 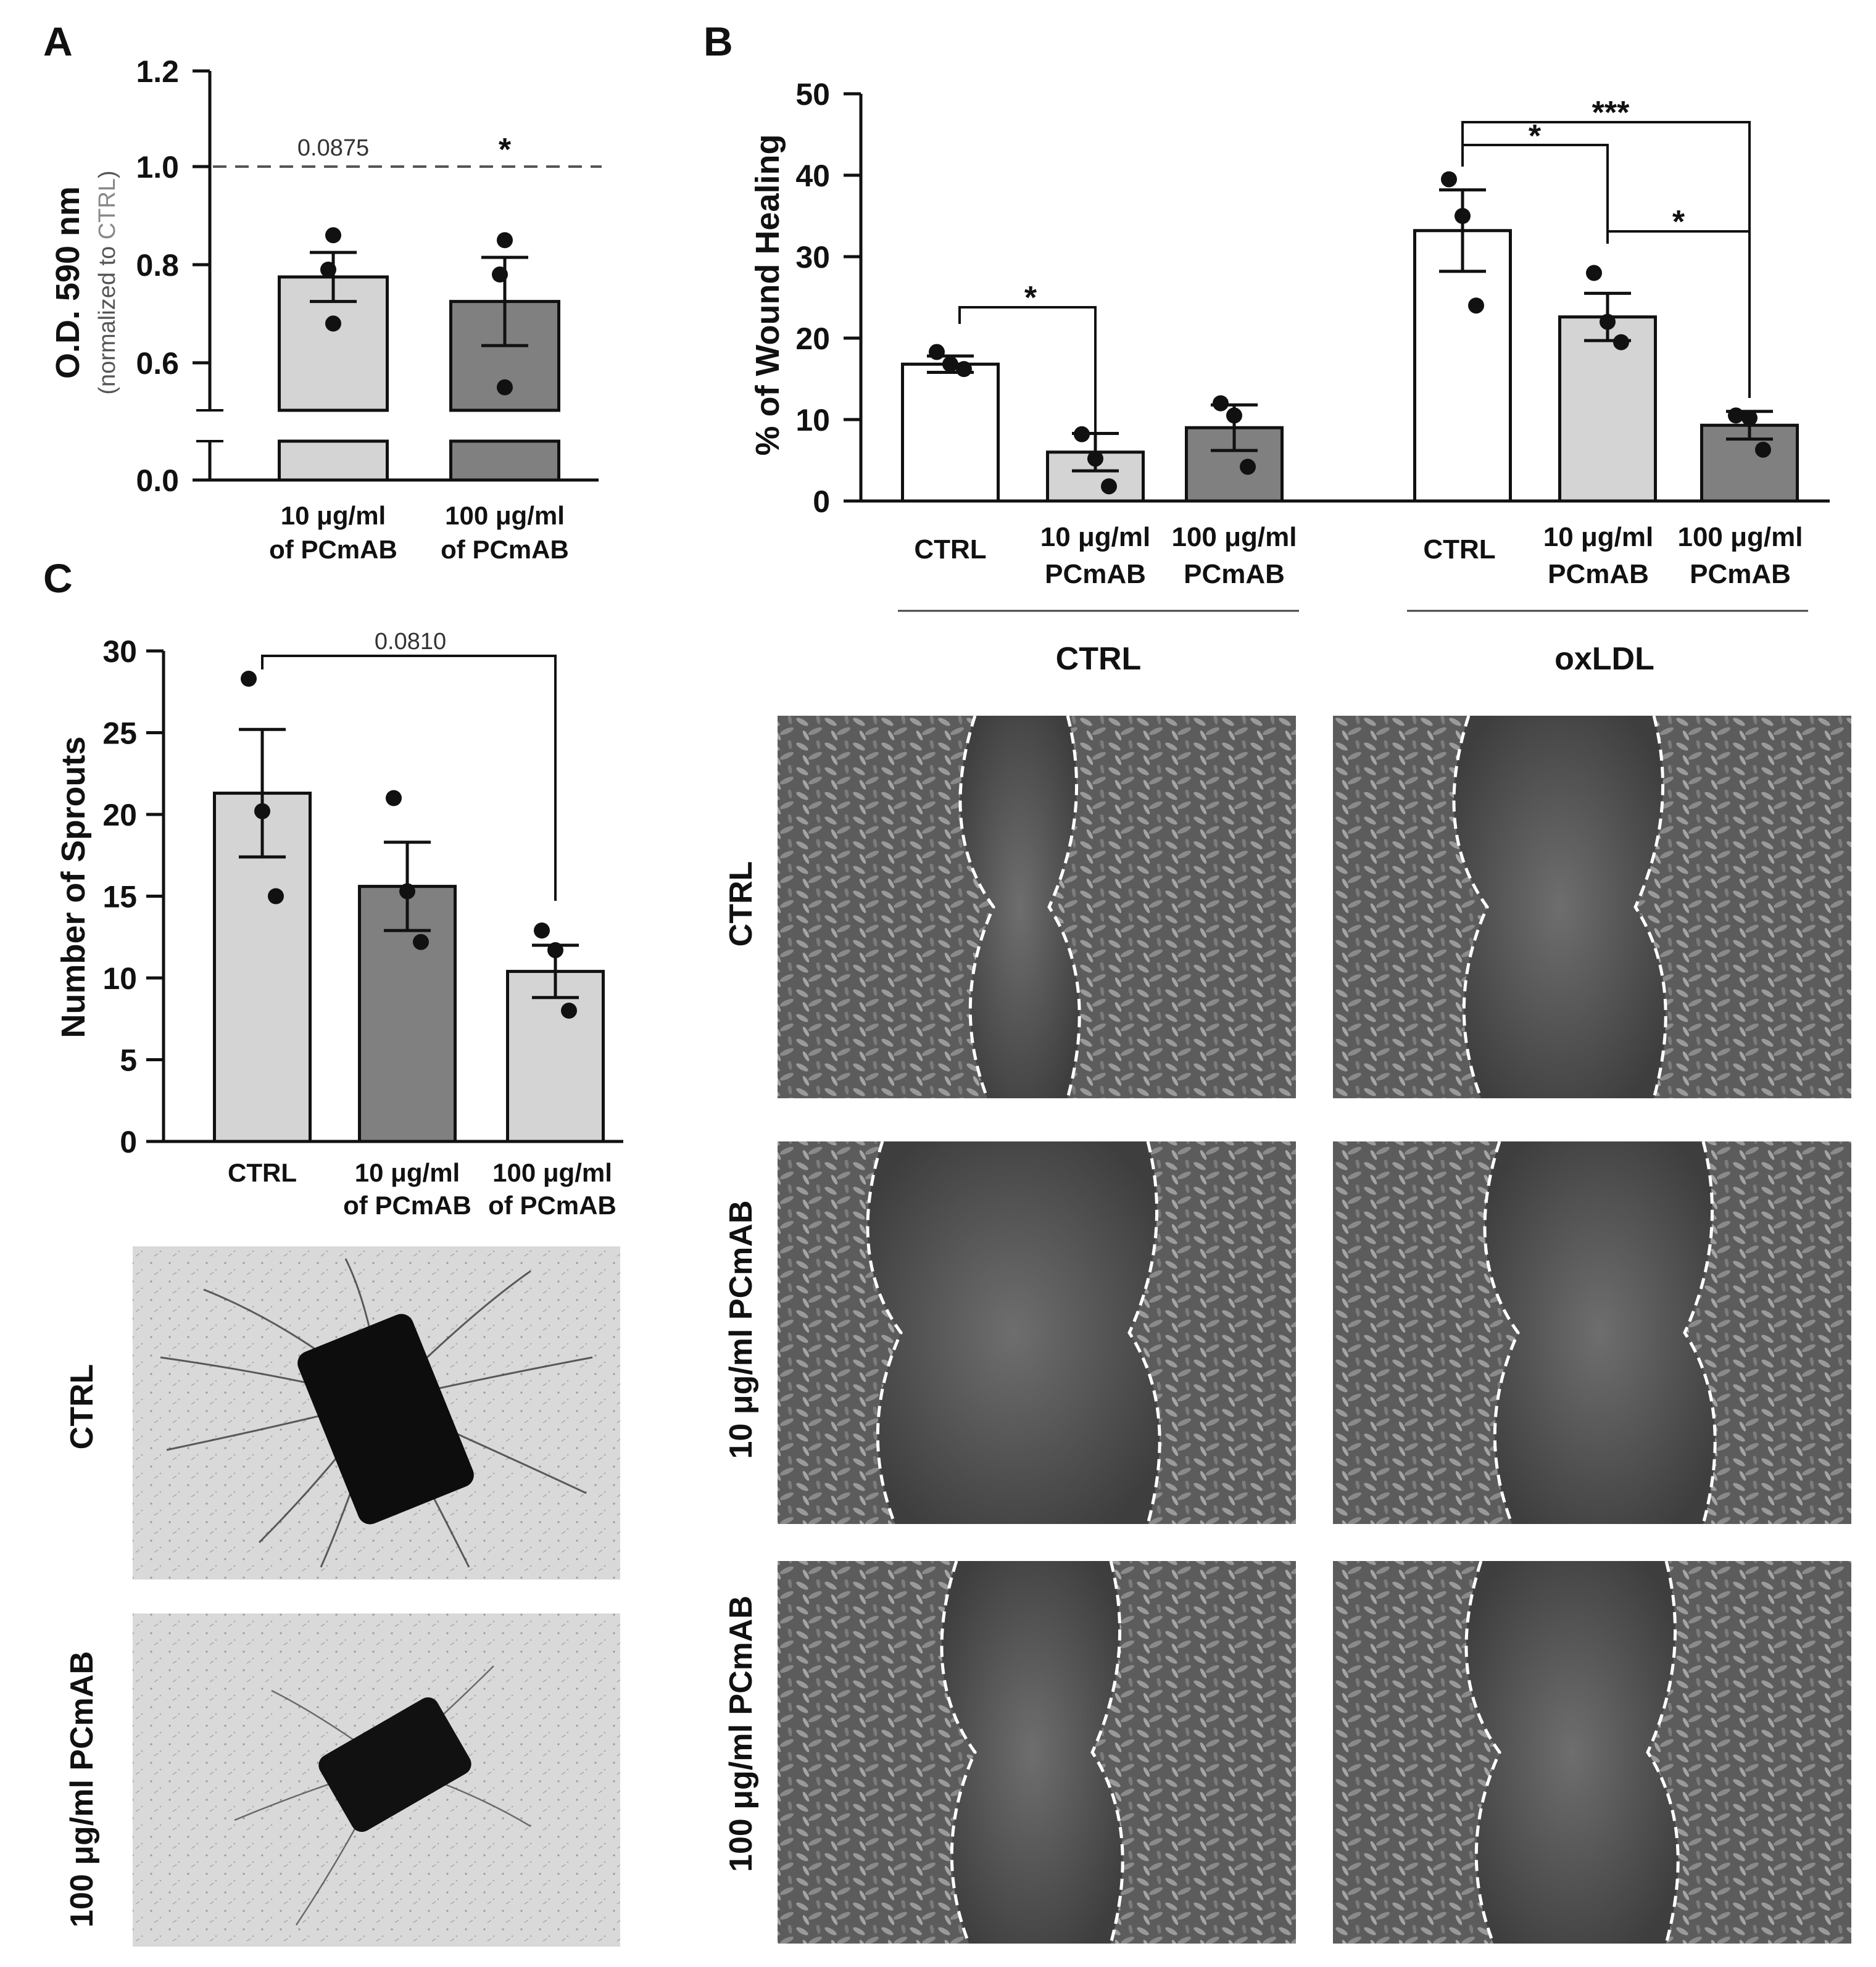 What do you see at coordinates (157, 72) in the screenshot?
I see `chart-a-y-tick-label-1.2: 1.2` at bounding box center [157, 72].